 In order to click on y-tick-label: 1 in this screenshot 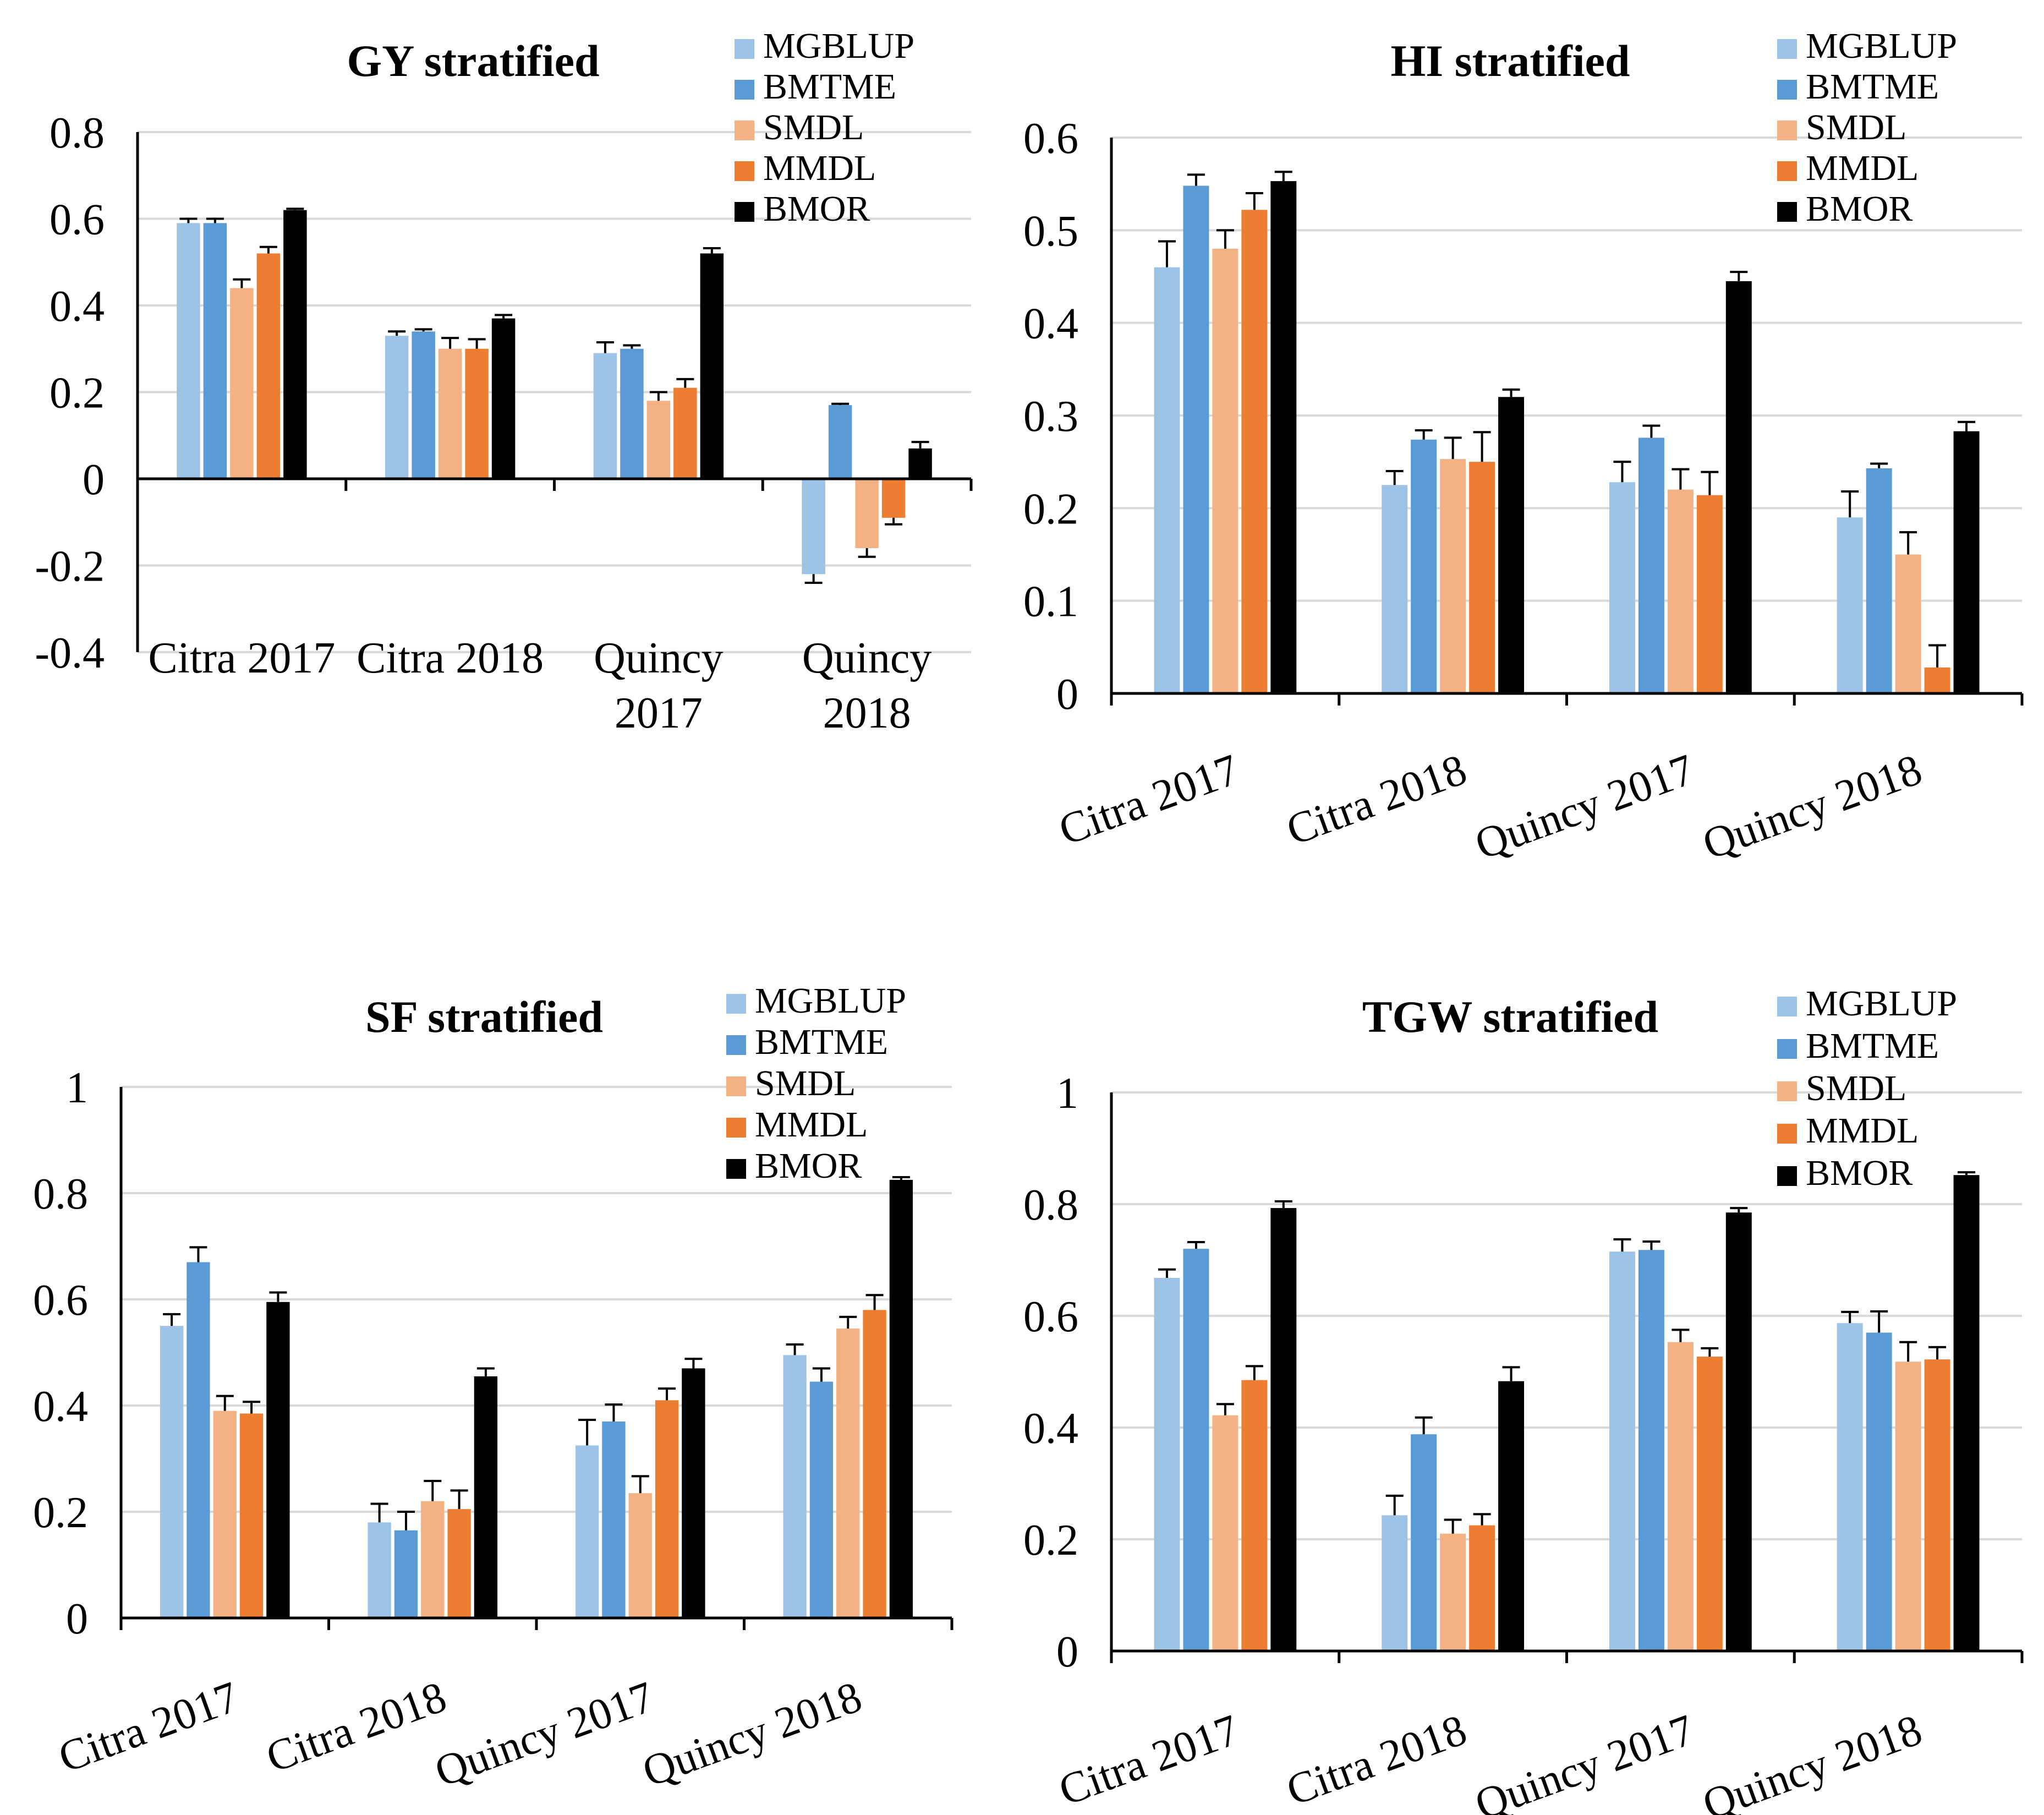, I will do `click(77, 1088)`.